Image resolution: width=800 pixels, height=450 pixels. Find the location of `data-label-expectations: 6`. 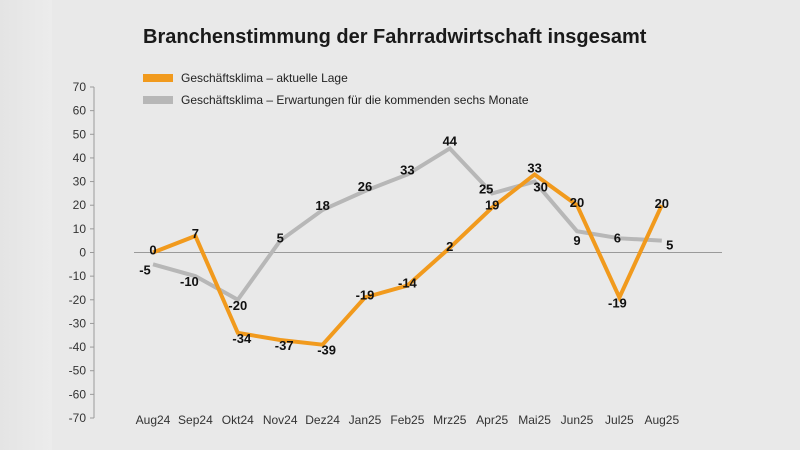

data-label-expectations: 6 is located at coordinates (617, 237).